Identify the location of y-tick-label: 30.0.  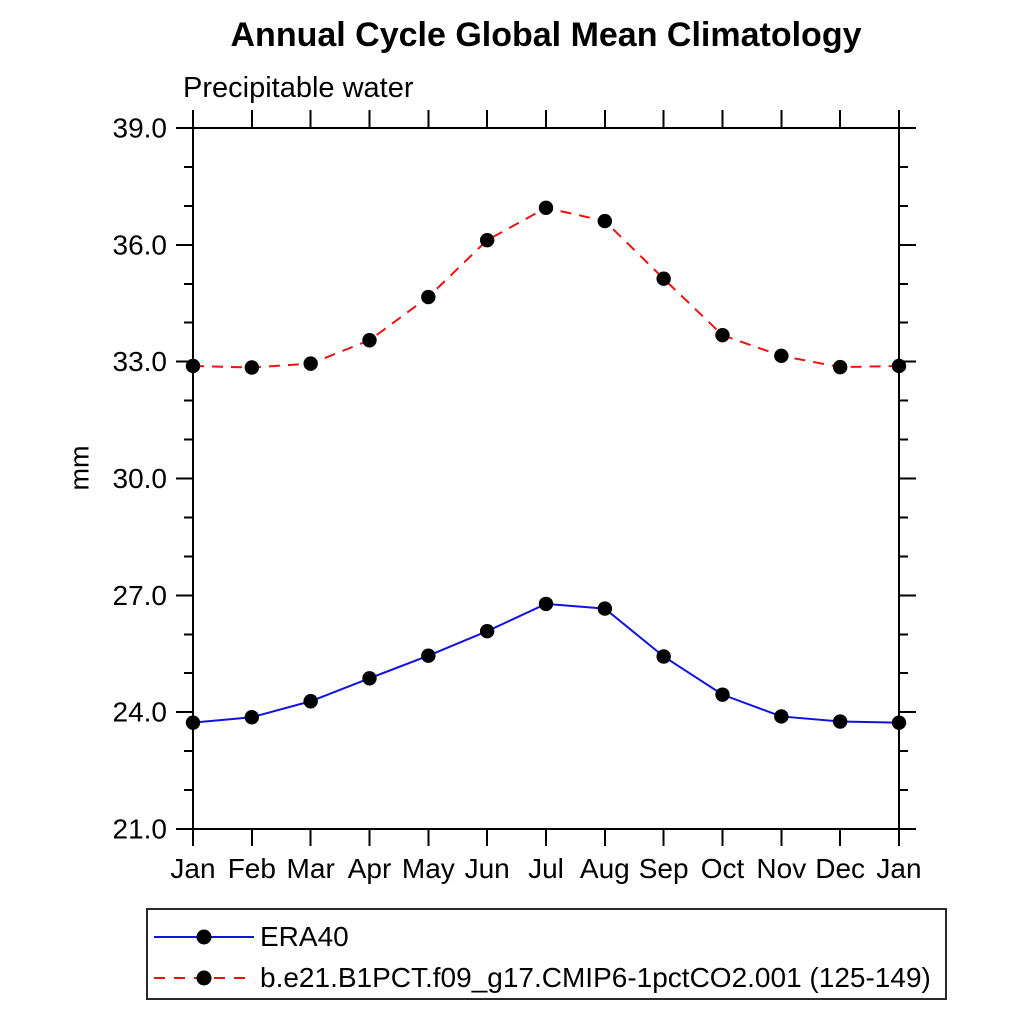
(140, 478).